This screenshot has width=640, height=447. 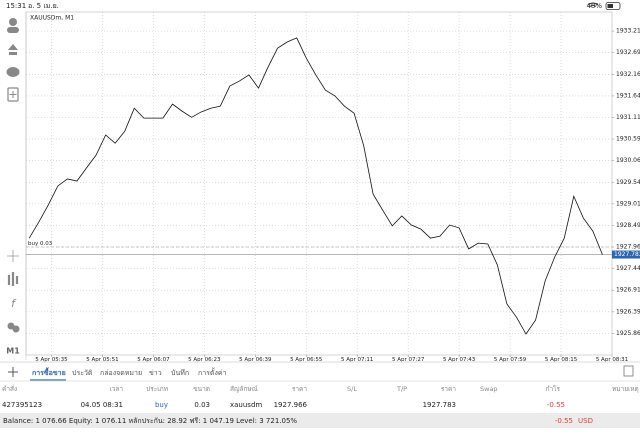 What do you see at coordinates (628, 139) in the screenshot?
I see `y-tick-label: 1930.590` at bounding box center [628, 139].